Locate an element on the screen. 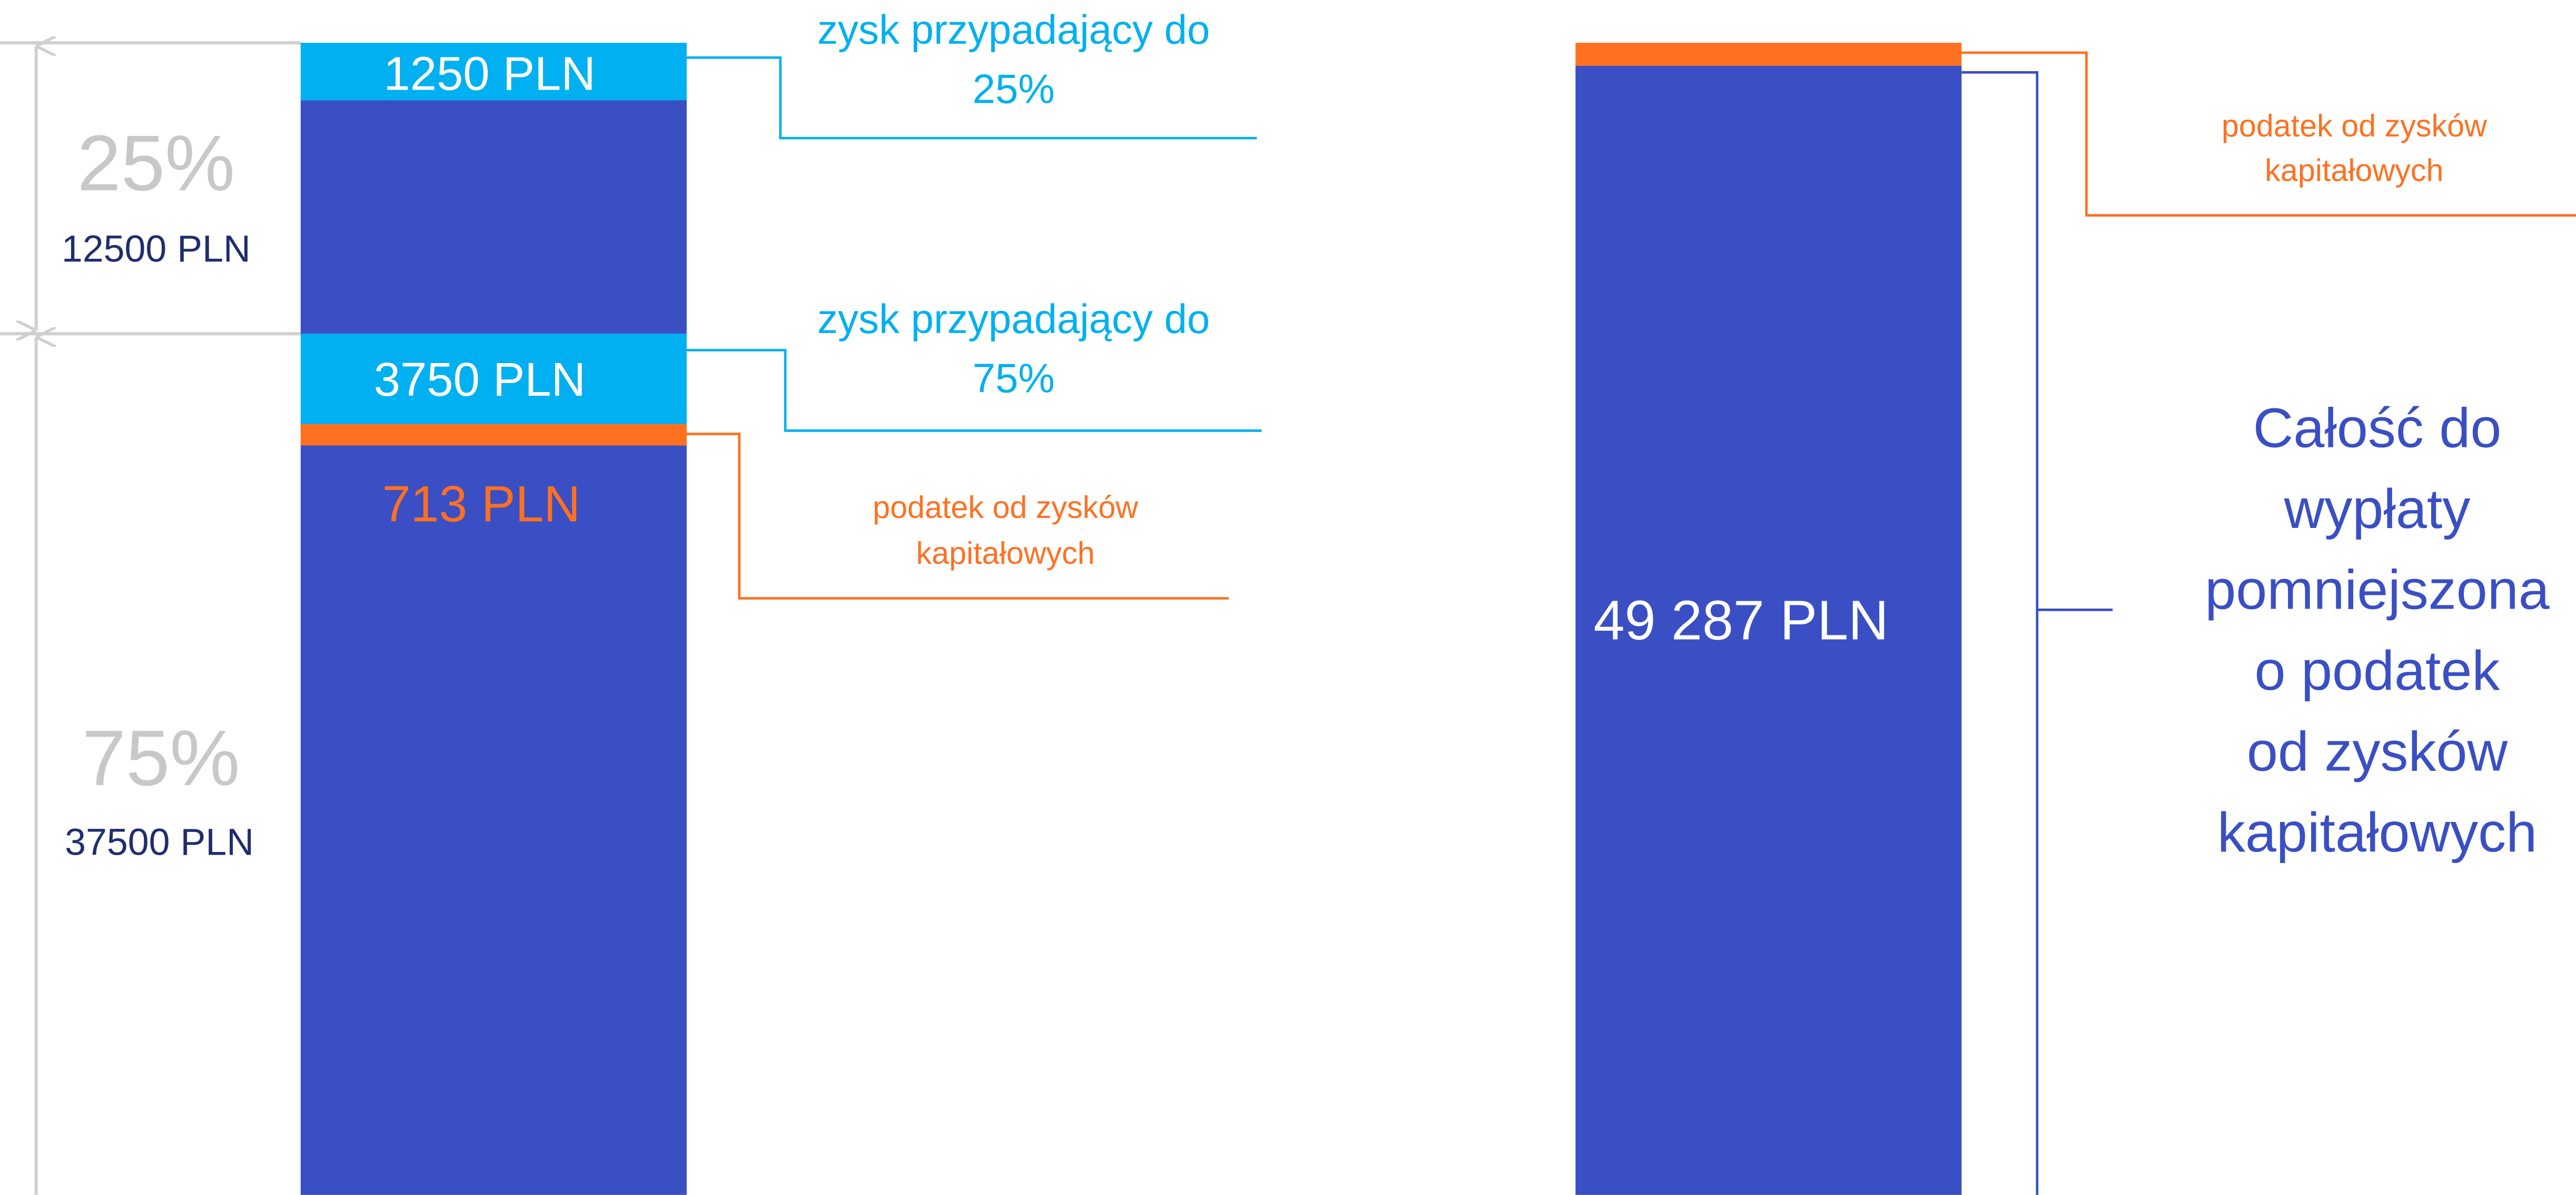 Image resolution: width=2576 pixels, height=1195 pixels. callout-text: wypłaty is located at coordinates (2377, 509).